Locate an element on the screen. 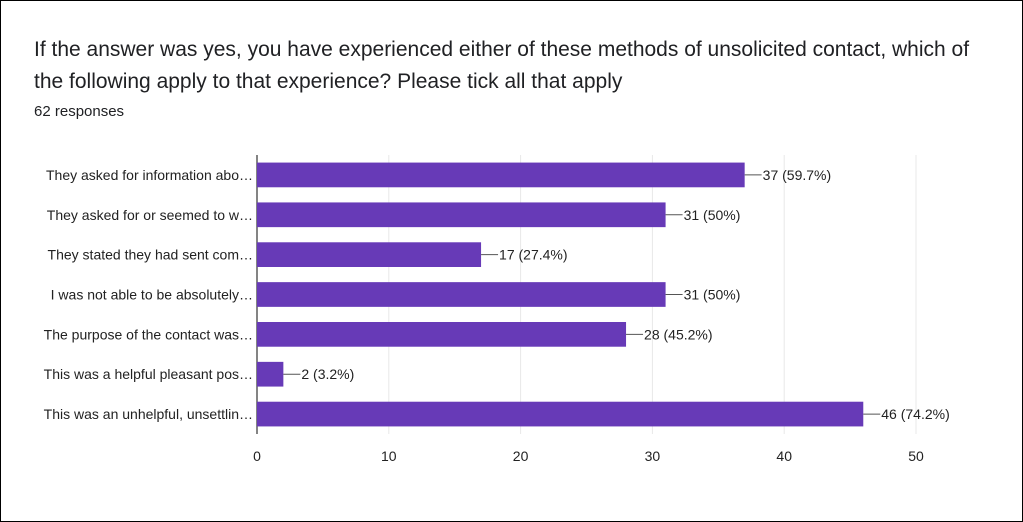 This screenshot has height=522, width=1023. response-count: 62 responses is located at coordinates (79, 111).